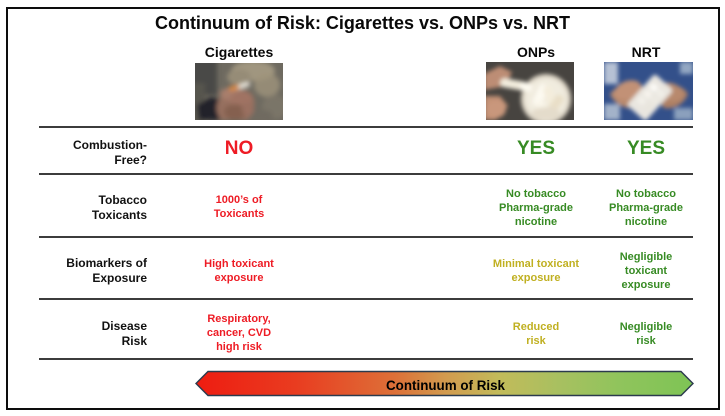 The width and height of the screenshot is (725, 416). I want to click on svg-text: Continuum of Risk, so click(446, 385).